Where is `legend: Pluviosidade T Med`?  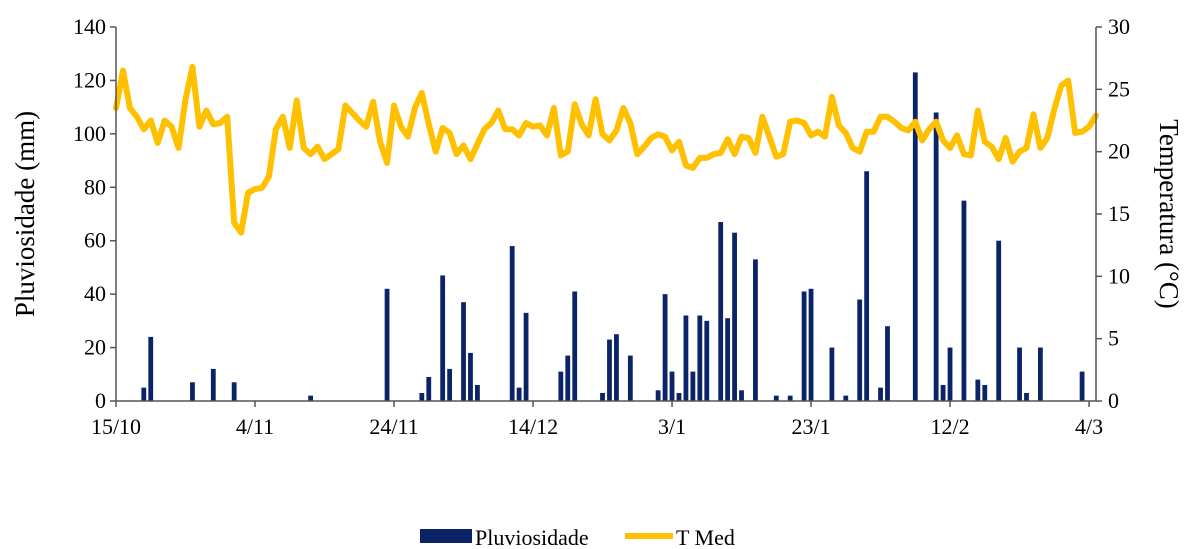 legend: Pluviosidade T Med is located at coordinates (577, 537).